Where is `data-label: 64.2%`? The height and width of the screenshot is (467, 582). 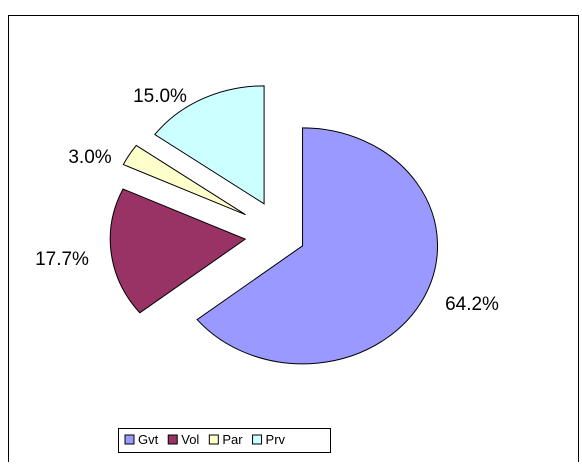 data-label: 64.2% is located at coordinates (472, 304).